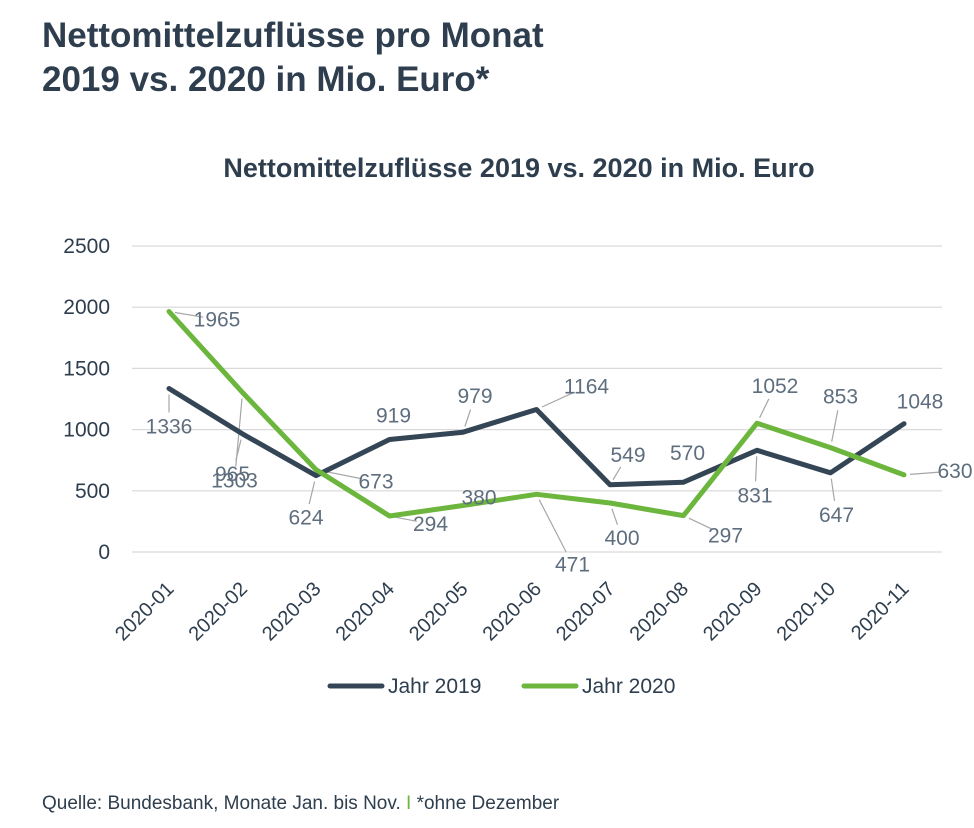 This screenshot has height=828, width=974. Describe the element at coordinates (572, 564) in the screenshot. I see `data-label: 471` at that location.